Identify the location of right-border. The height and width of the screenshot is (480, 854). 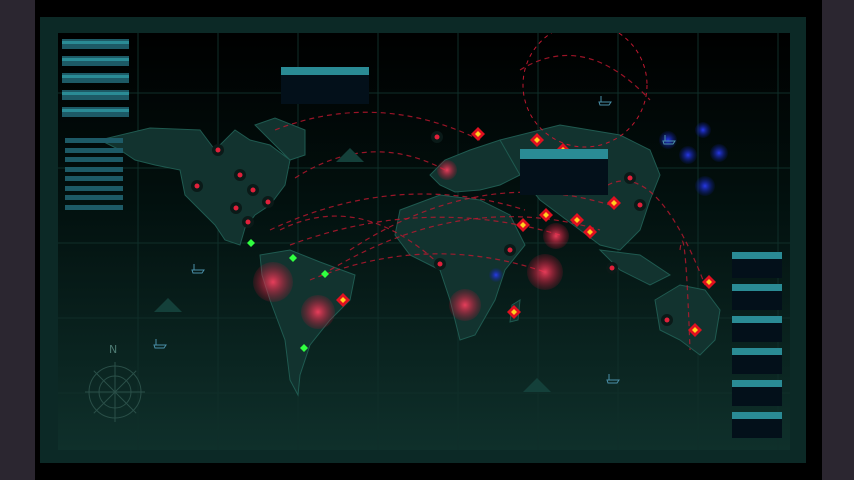
(838, 240).